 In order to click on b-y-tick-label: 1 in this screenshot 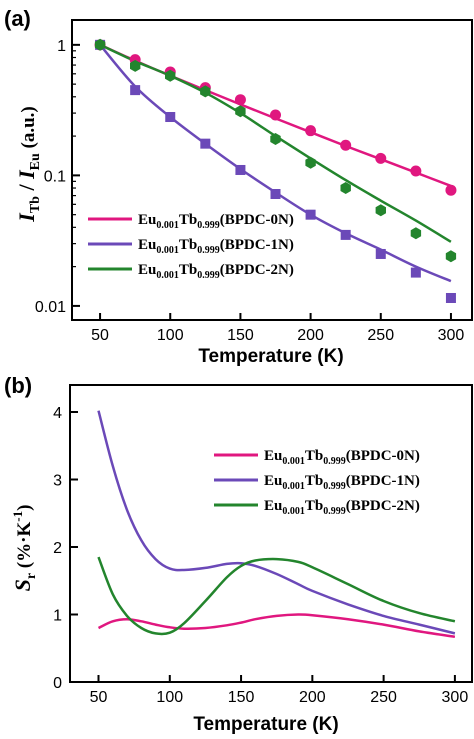, I will do `click(57, 616)`.